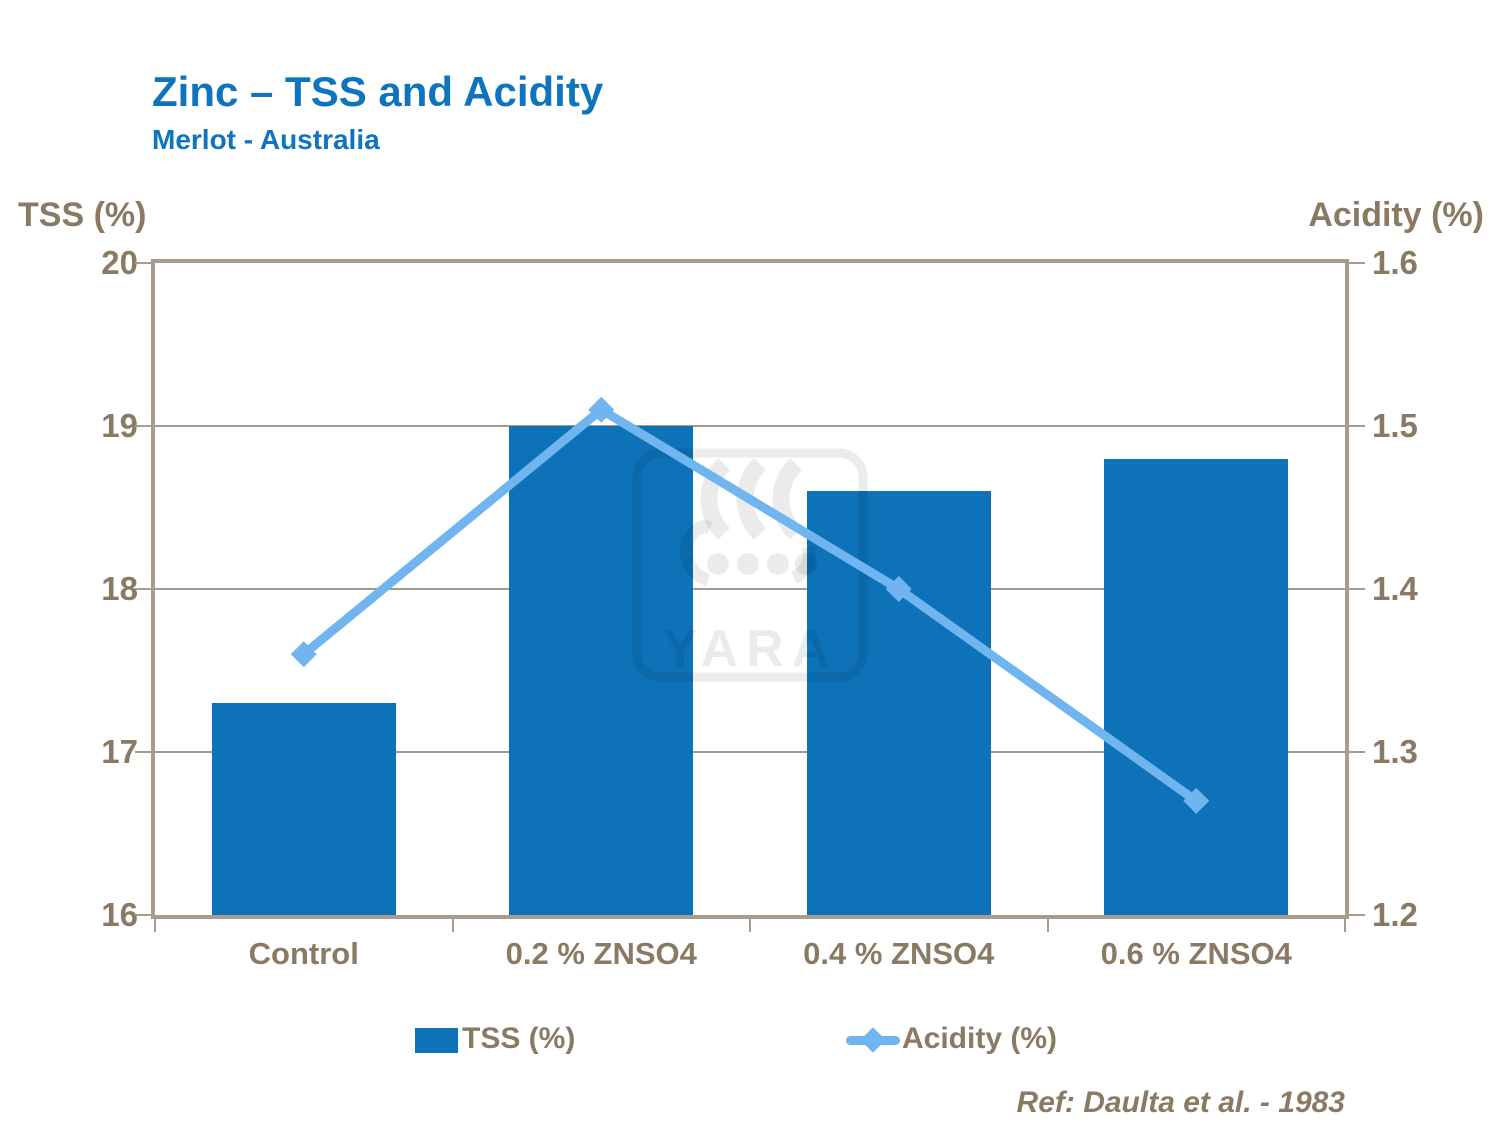 This screenshot has height=1126, width=1501. I want to click on right-tick-label: 1.2, so click(1395, 914).